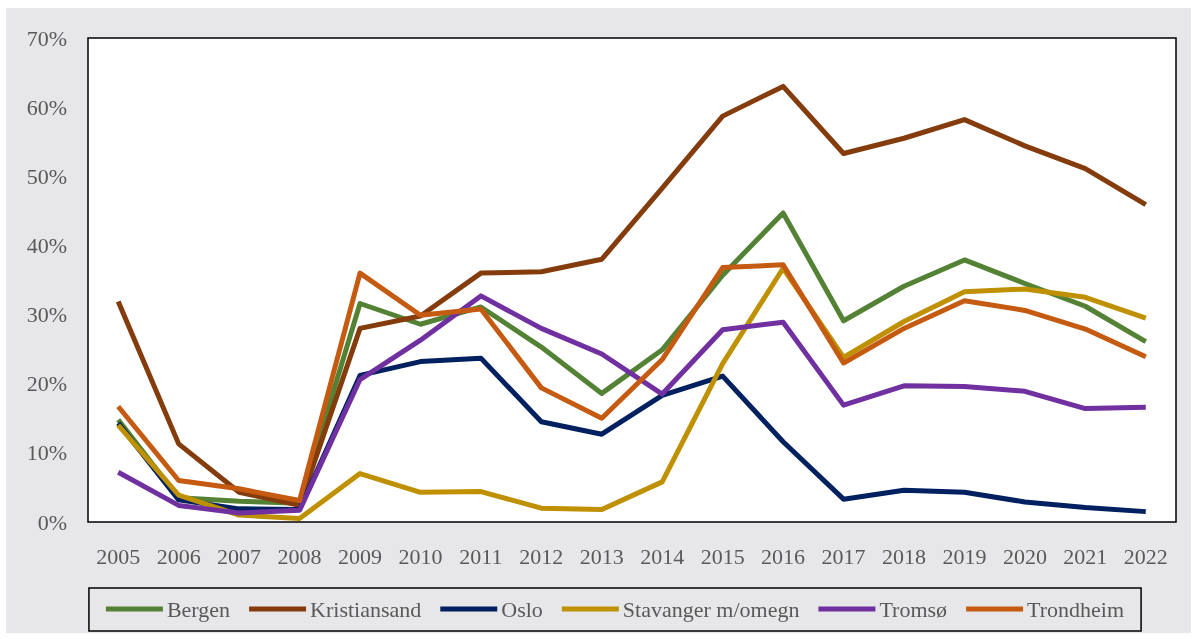 The image size is (1197, 639). Describe the element at coordinates (722, 556) in the screenshot. I see `x-tick-label: 2015` at that location.